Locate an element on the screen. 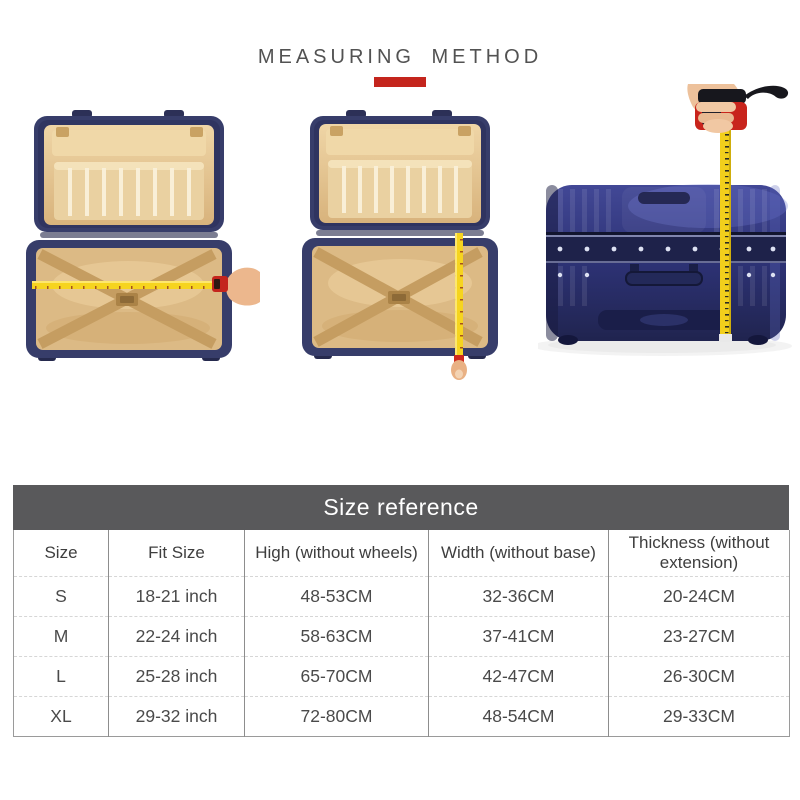 The width and height of the screenshot is (800, 800). cell-size: L is located at coordinates (61, 675).